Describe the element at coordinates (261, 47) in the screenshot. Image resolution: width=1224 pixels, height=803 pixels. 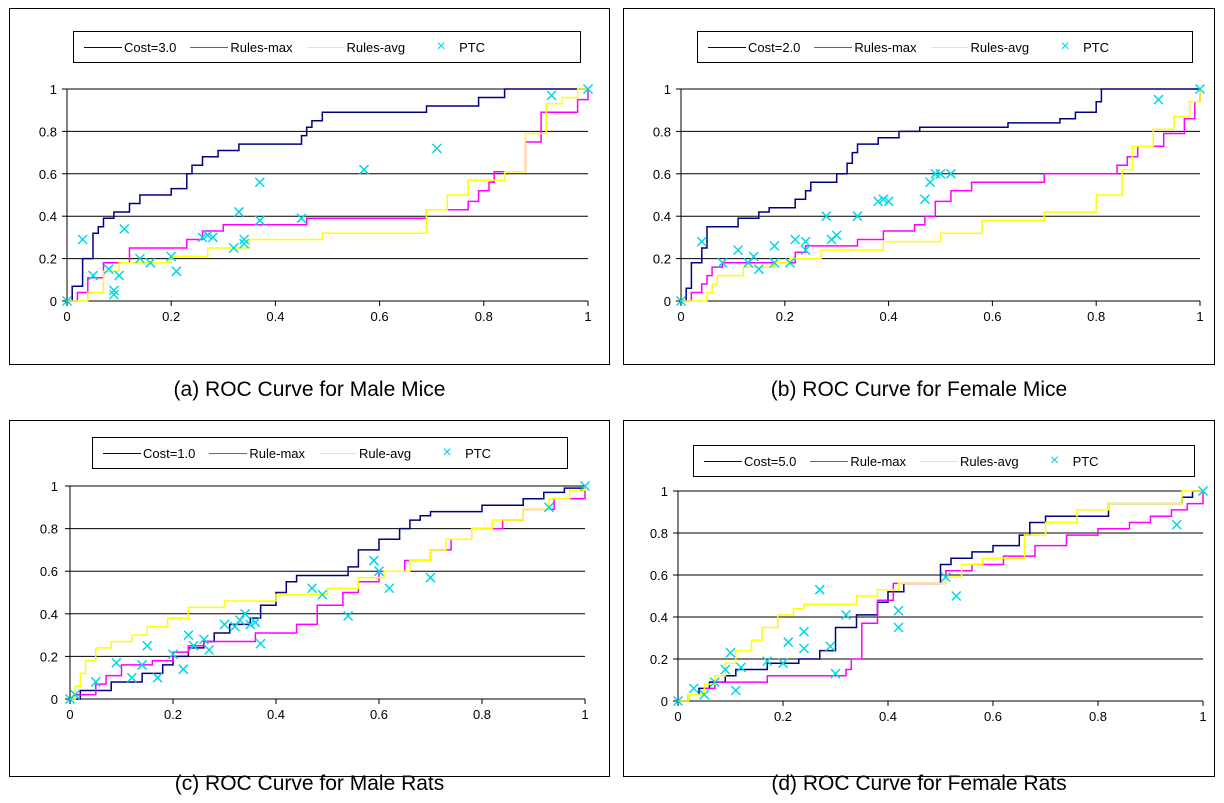
I see `legend-label: Rules-max` at that location.